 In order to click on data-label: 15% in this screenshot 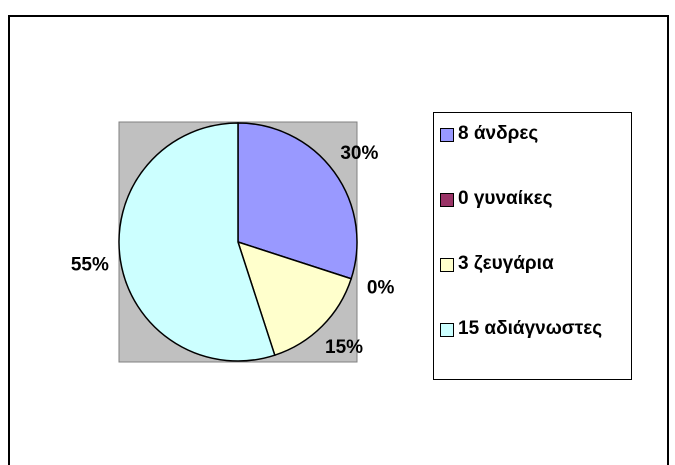, I will do `click(344, 347)`.